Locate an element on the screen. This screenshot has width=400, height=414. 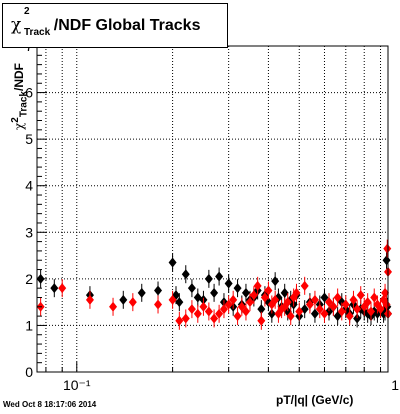
x-tick-label: 10⁻¹ is located at coordinates (77, 385).